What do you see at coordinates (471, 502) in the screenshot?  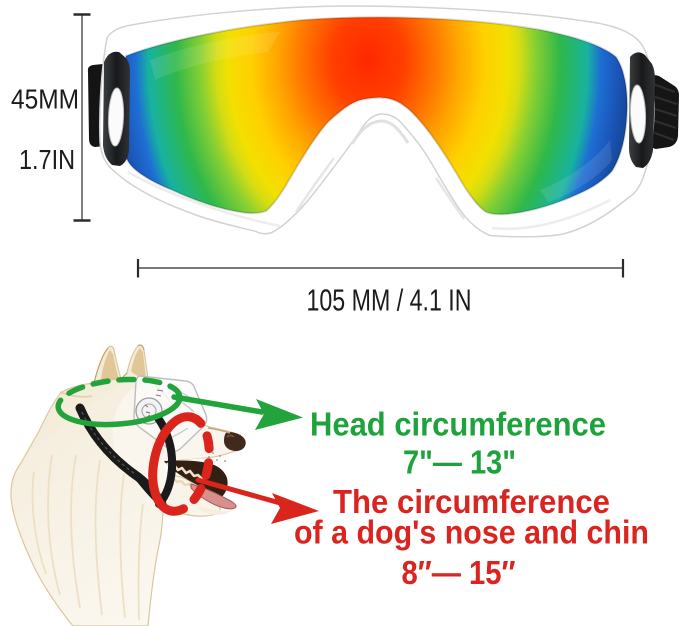 I see `svg-text: The circumference` at bounding box center [471, 502].